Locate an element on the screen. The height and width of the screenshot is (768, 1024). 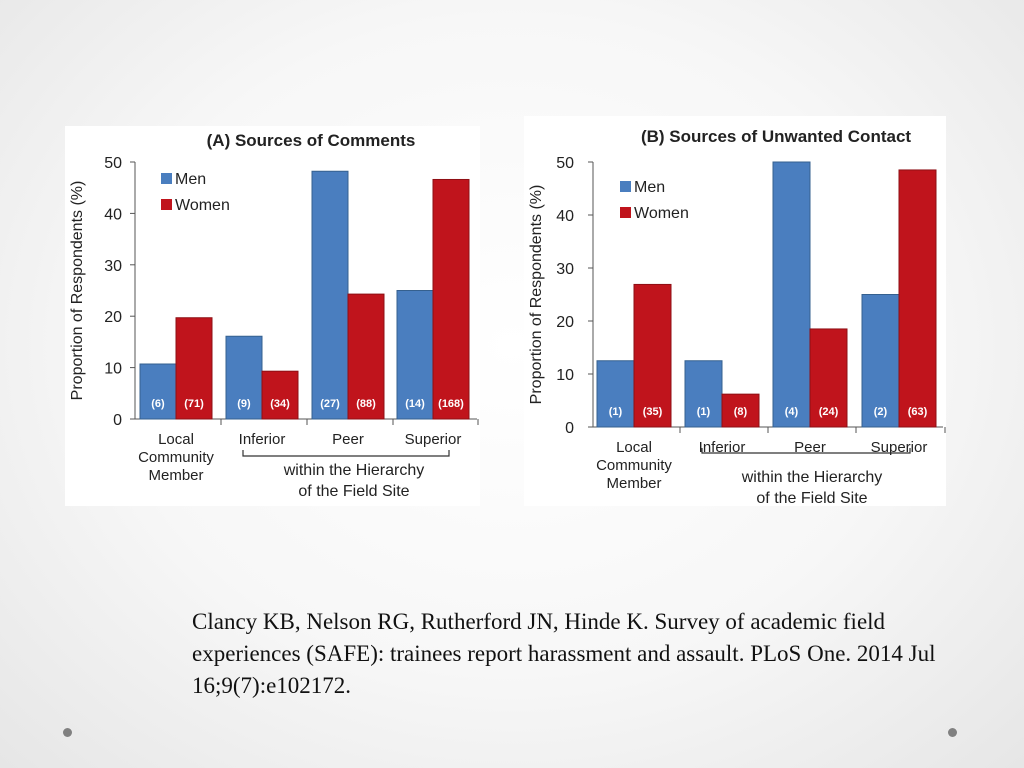
chart-a-bar-n-label: (14) is located at coordinates (415, 404).